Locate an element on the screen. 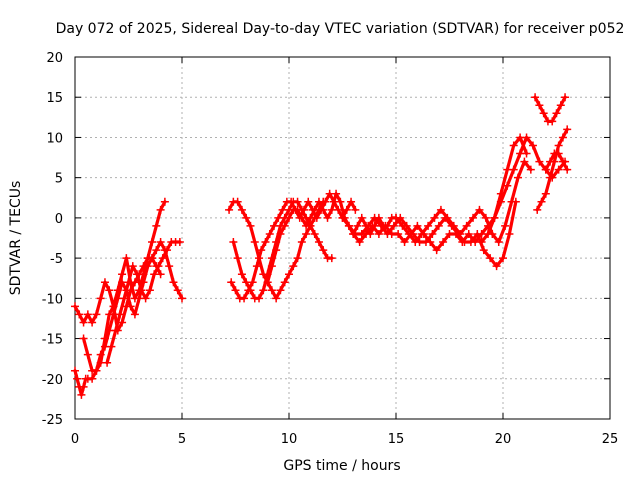  y-tick-label: -25 is located at coordinates (52, 420).